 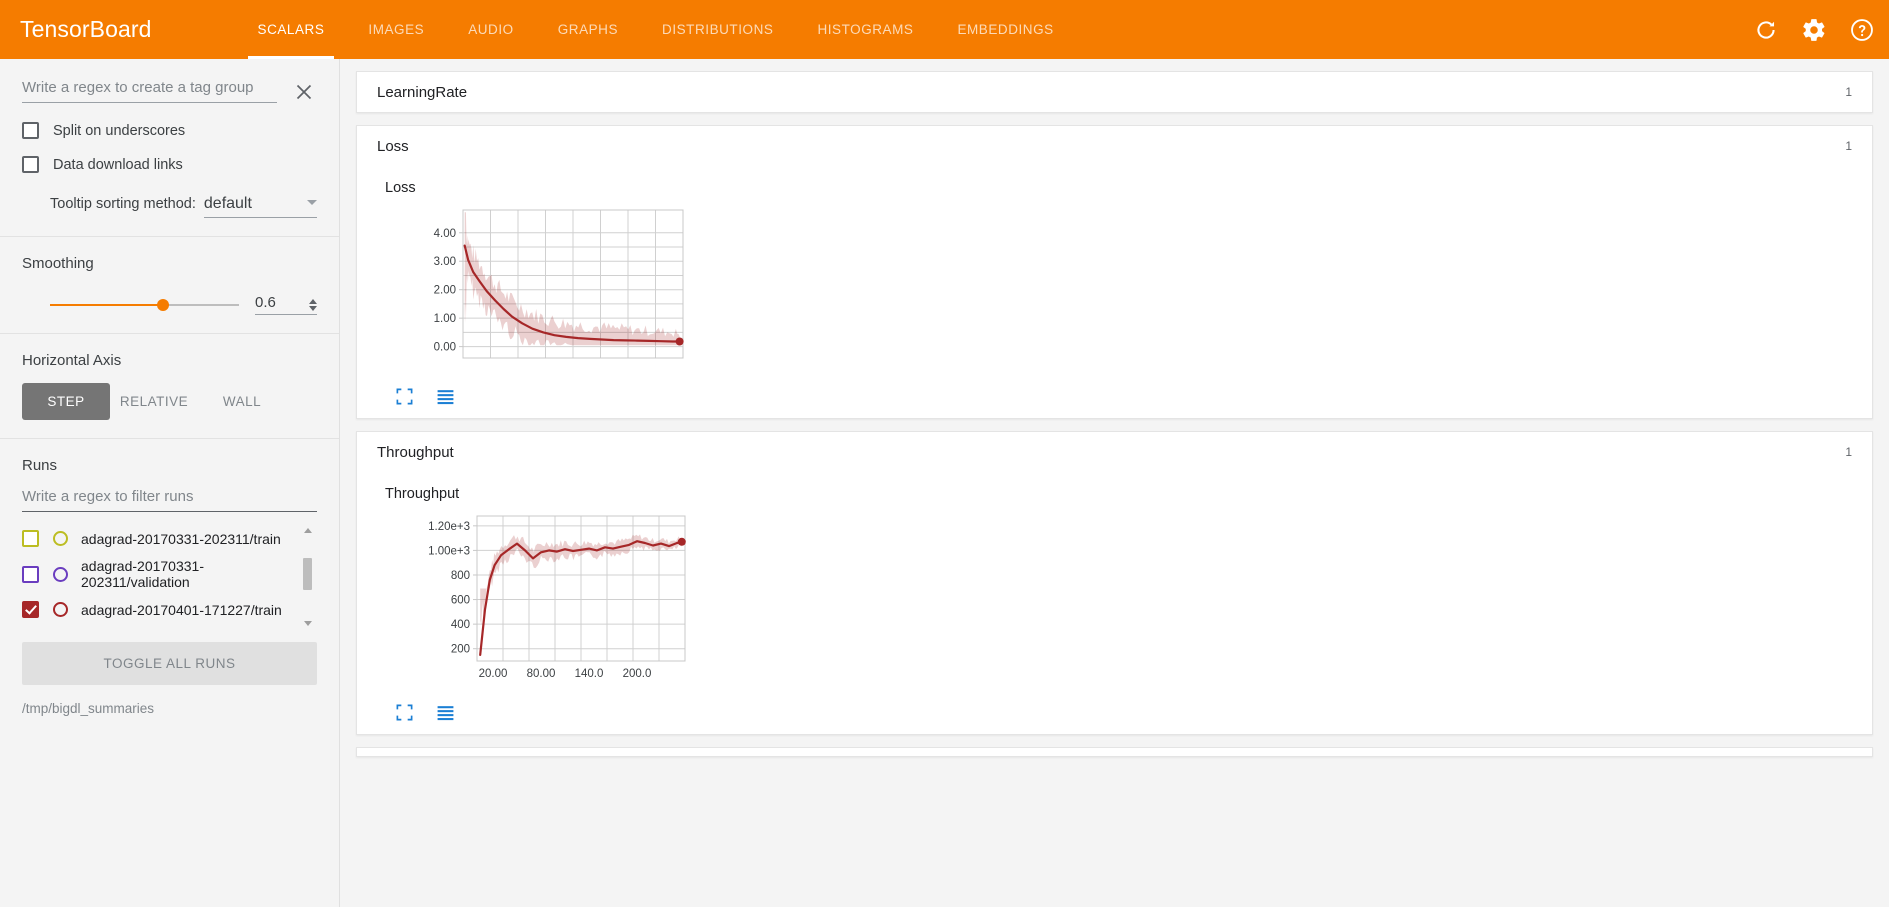 I want to click on svg-text: 600, so click(x=460, y=601).